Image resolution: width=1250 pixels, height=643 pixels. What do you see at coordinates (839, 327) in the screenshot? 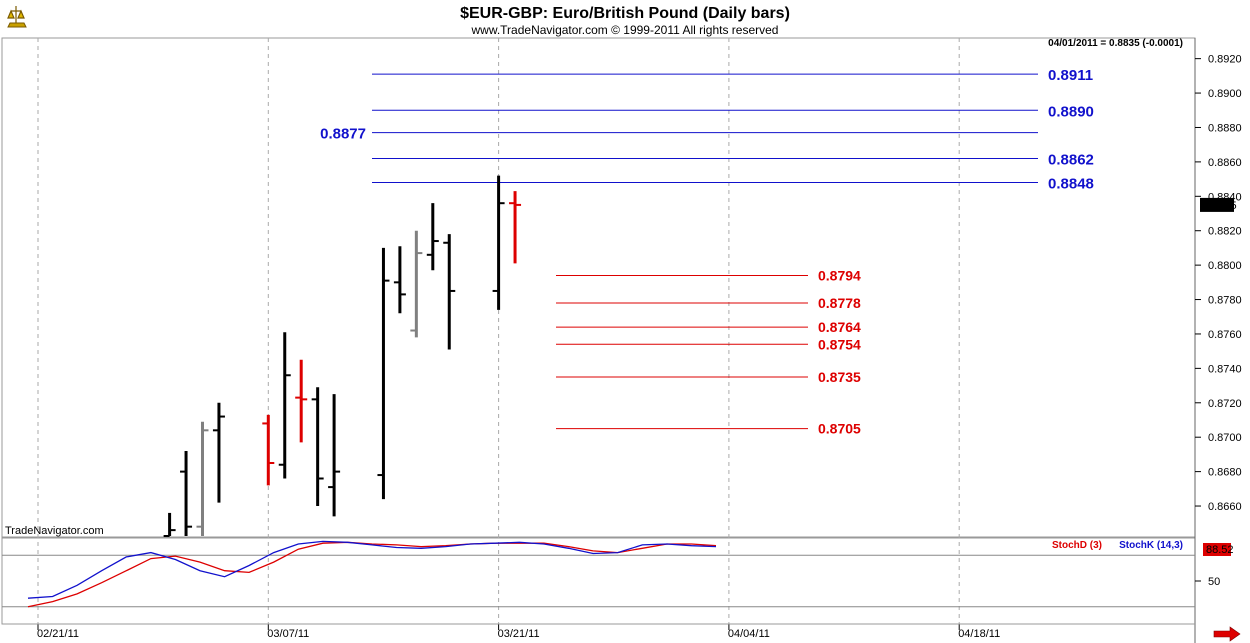
I see `support-label: 0.8764` at bounding box center [839, 327].